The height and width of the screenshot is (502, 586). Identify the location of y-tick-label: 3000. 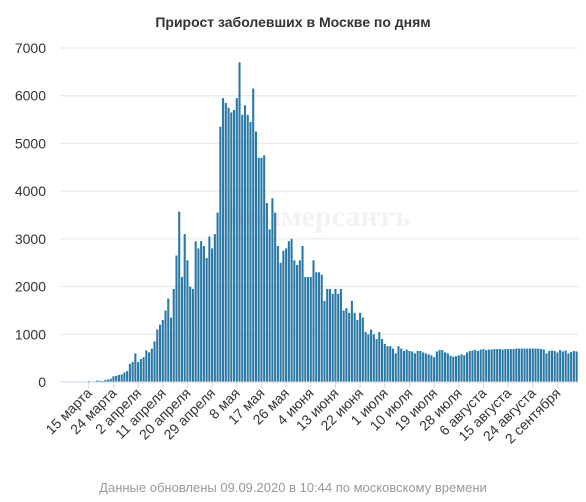
(30, 239).